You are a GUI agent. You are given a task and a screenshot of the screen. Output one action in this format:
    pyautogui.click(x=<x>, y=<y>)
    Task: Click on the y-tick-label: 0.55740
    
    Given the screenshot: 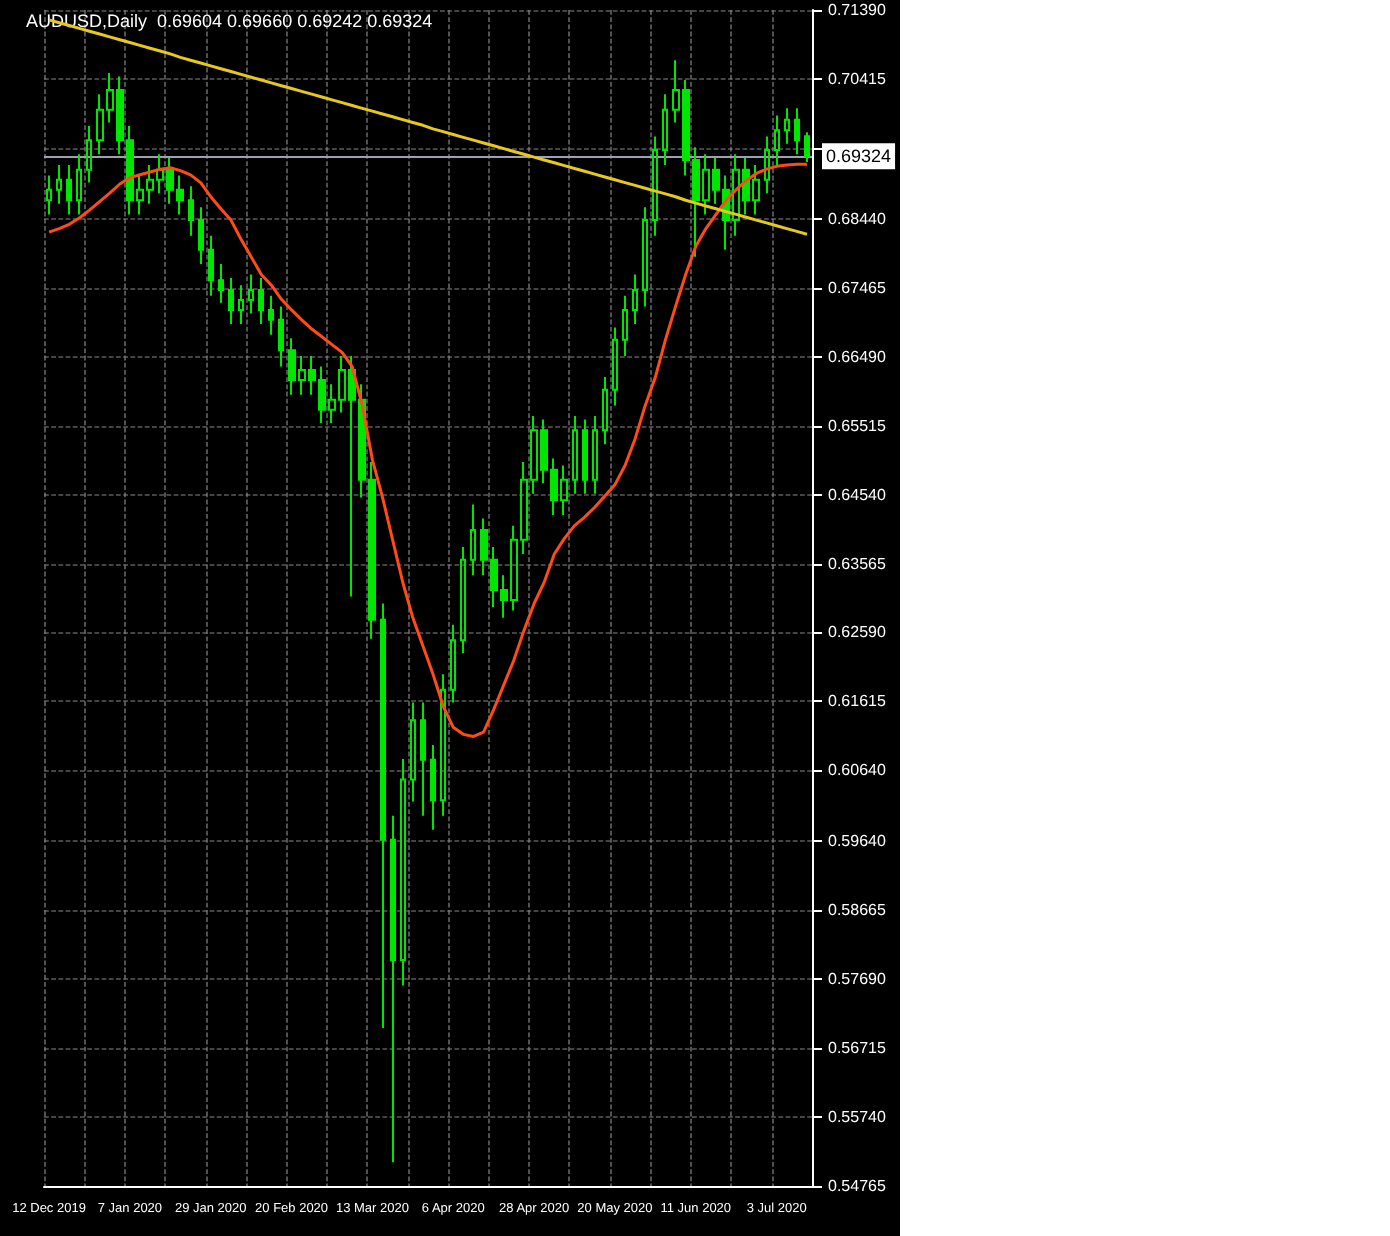 What is the action you would take?
    pyautogui.click(x=857, y=1117)
    